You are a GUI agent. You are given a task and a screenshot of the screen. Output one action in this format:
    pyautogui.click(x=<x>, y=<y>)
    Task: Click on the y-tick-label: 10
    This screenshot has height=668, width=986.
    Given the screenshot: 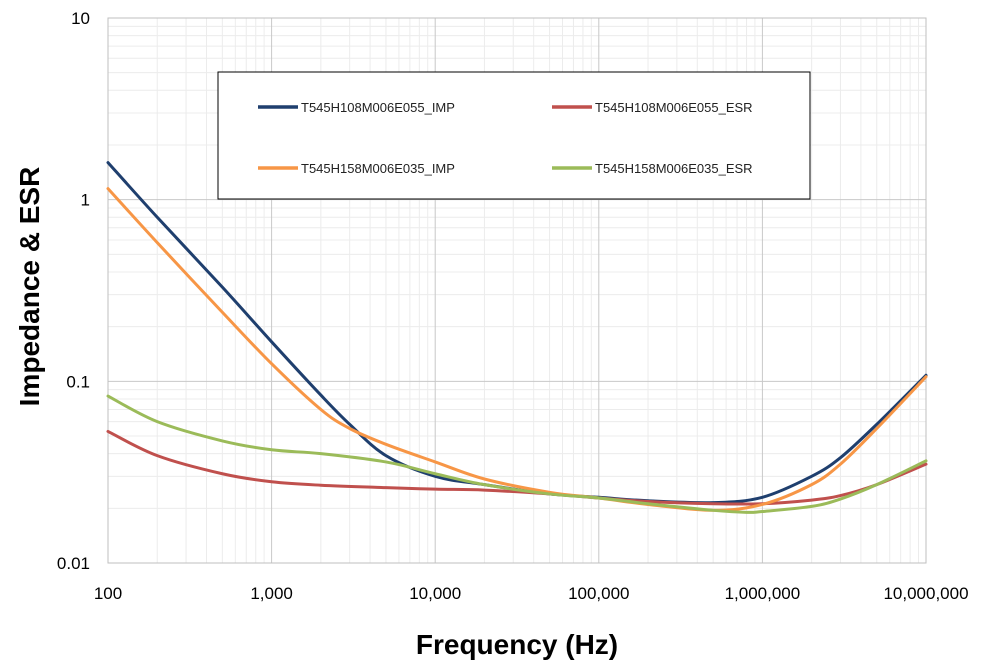 What is the action you would take?
    pyautogui.click(x=80, y=18)
    